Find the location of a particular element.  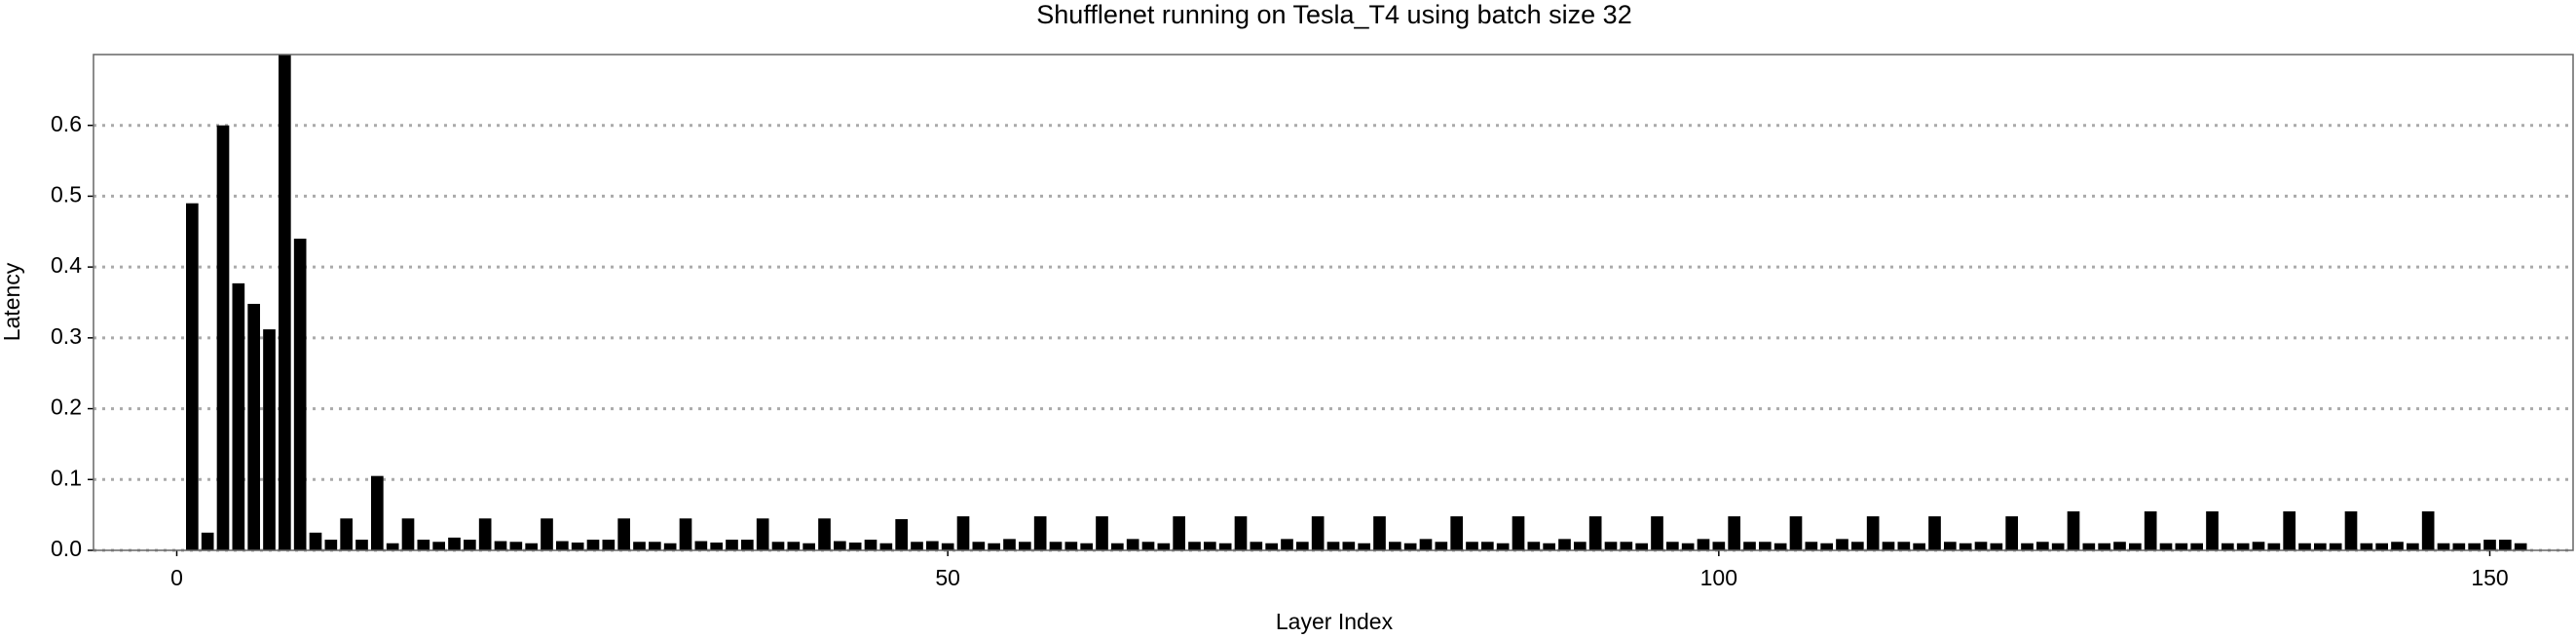

x-tick-label: 0 is located at coordinates (176, 578).